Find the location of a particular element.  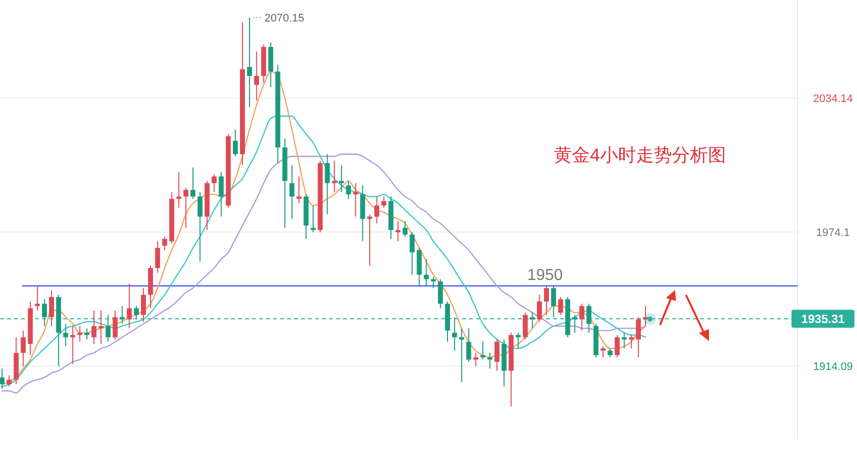

y-tick-label: 2034.14 is located at coordinates (833, 98).